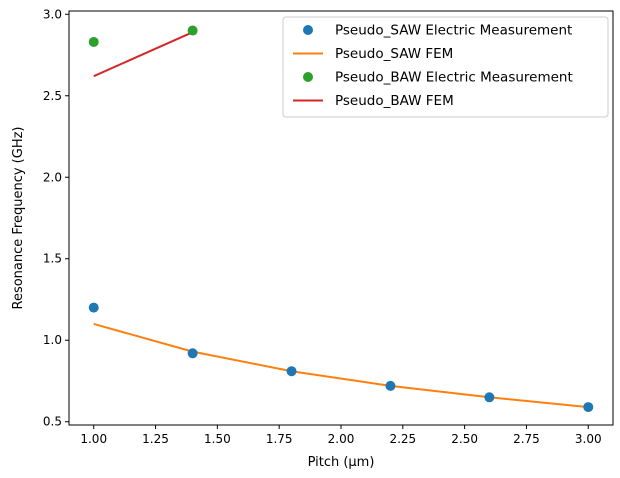 The width and height of the screenshot is (620, 478). What do you see at coordinates (402, 439) in the screenshot?
I see `x-tick-label: 2.25` at bounding box center [402, 439].